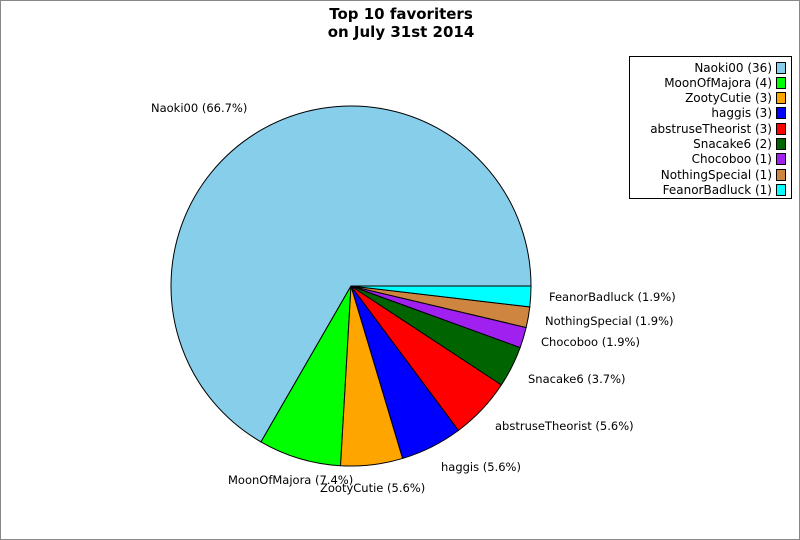 The width and height of the screenshot is (800, 540). I want to click on chart-title-line-1: Top 10 favoriters, so click(401, 14).